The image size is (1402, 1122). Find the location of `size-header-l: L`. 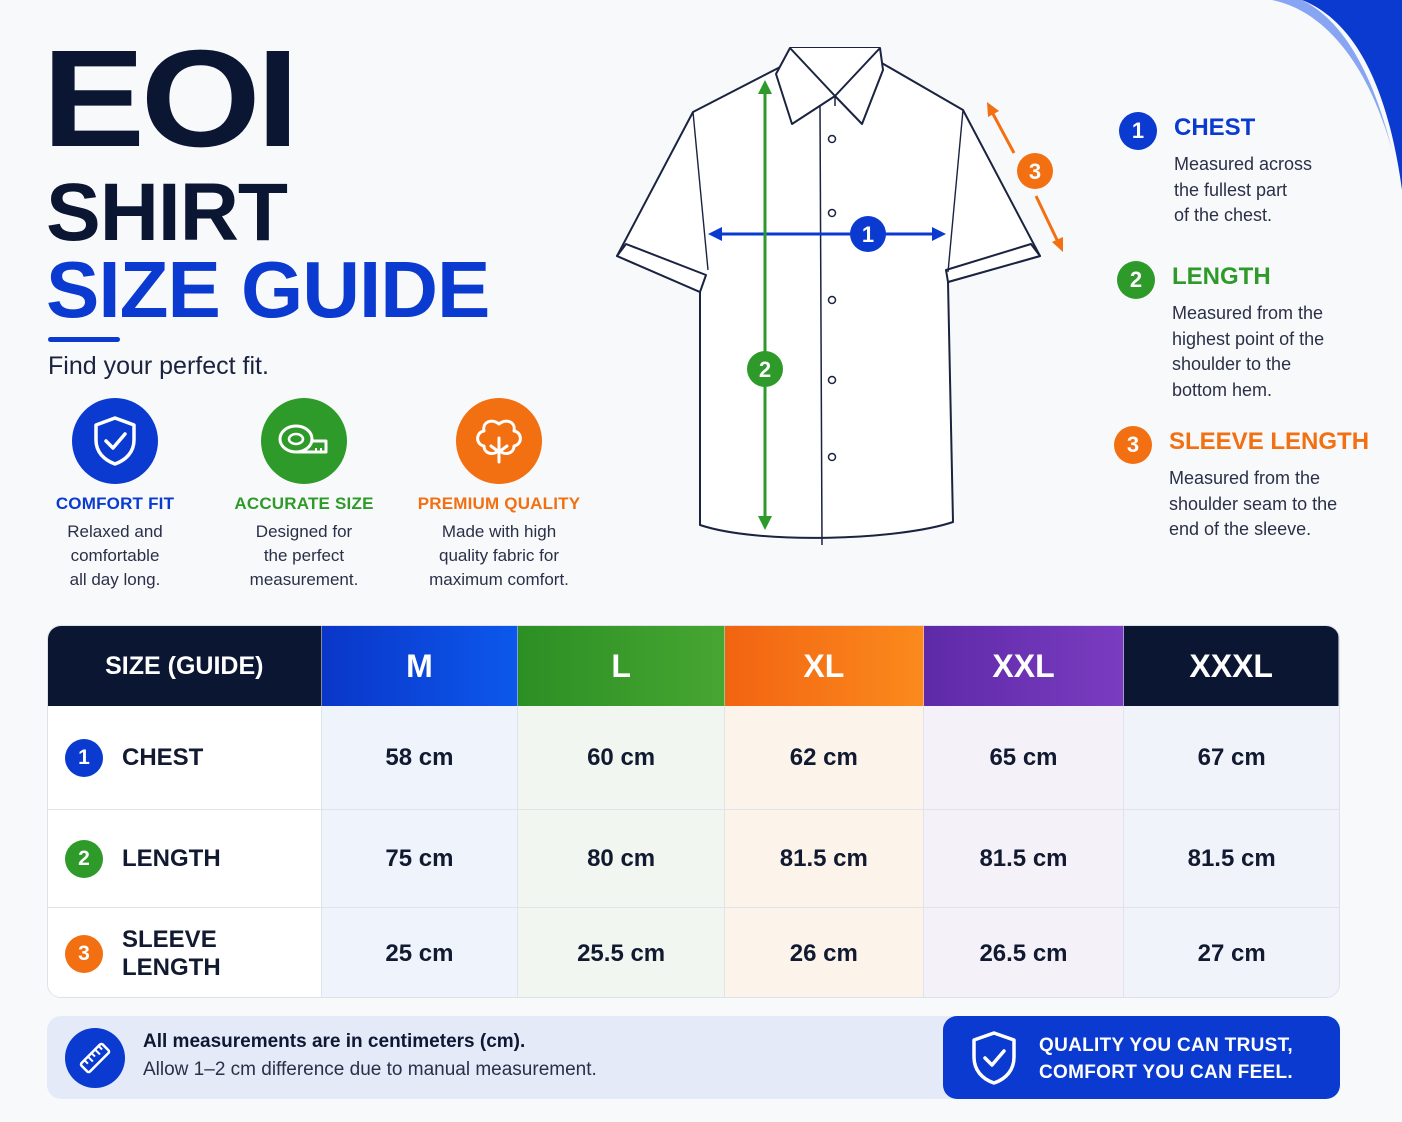

size-header-l: L is located at coordinates (621, 666).